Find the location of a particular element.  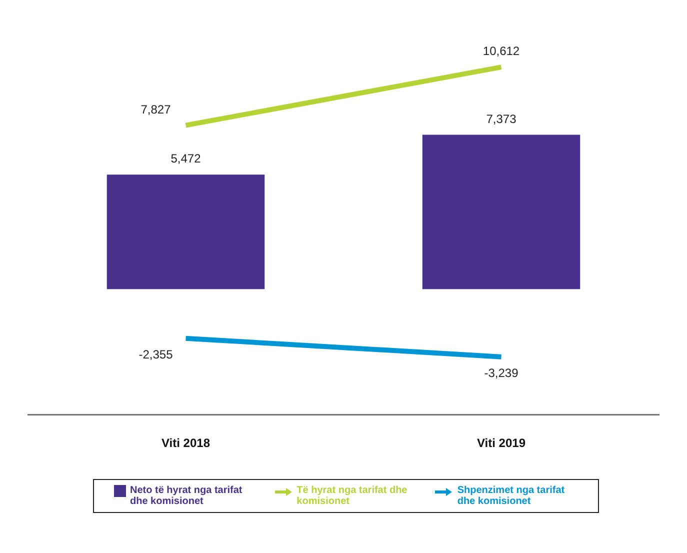

data-label: -2,355 is located at coordinates (156, 354).